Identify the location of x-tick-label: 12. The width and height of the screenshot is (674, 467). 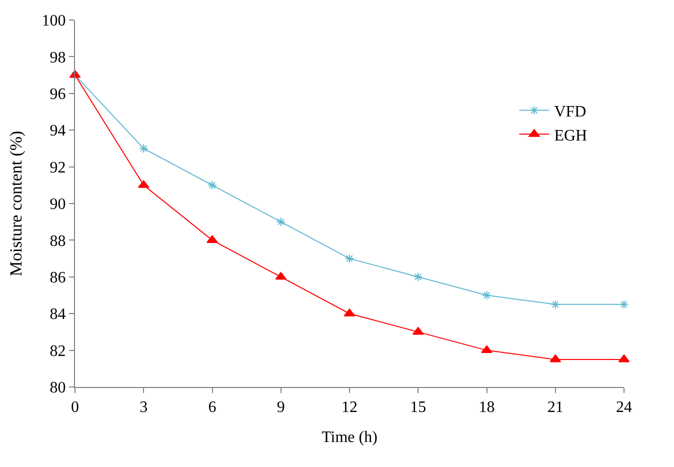
(350, 407).